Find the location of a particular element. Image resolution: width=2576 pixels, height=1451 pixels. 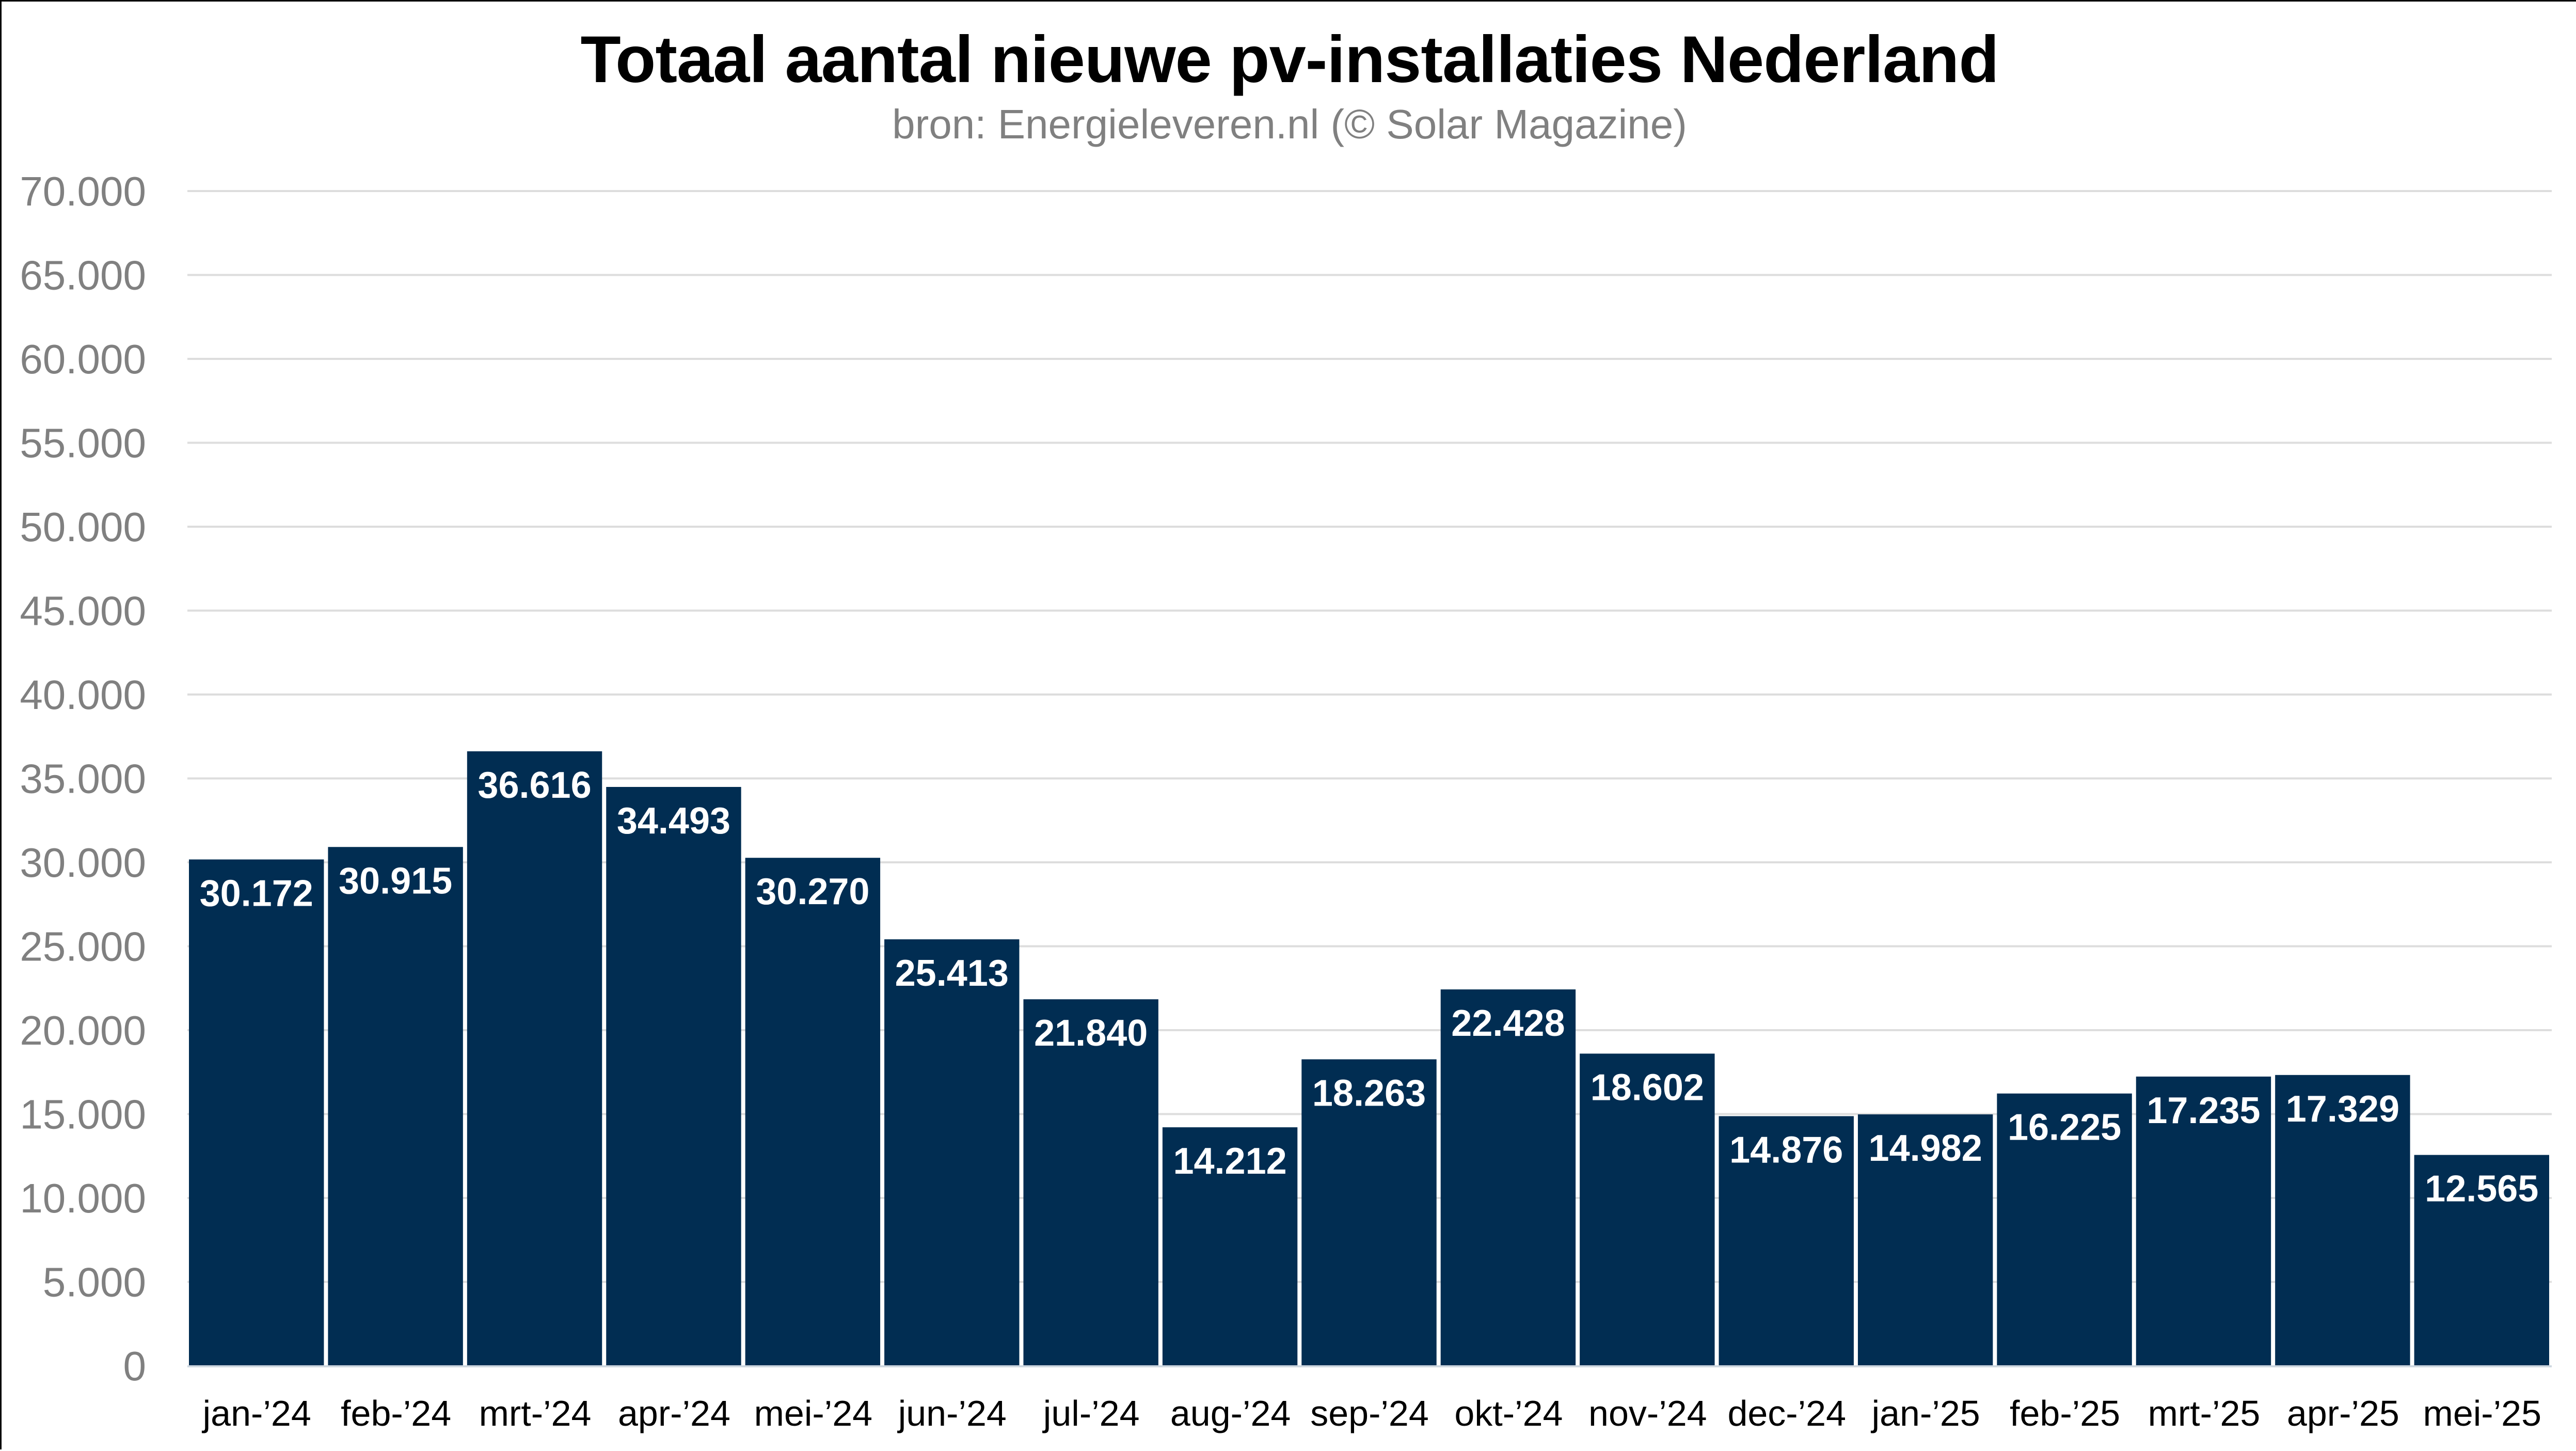

data-label: 22.428 is located at coordinates (1508, 1023).